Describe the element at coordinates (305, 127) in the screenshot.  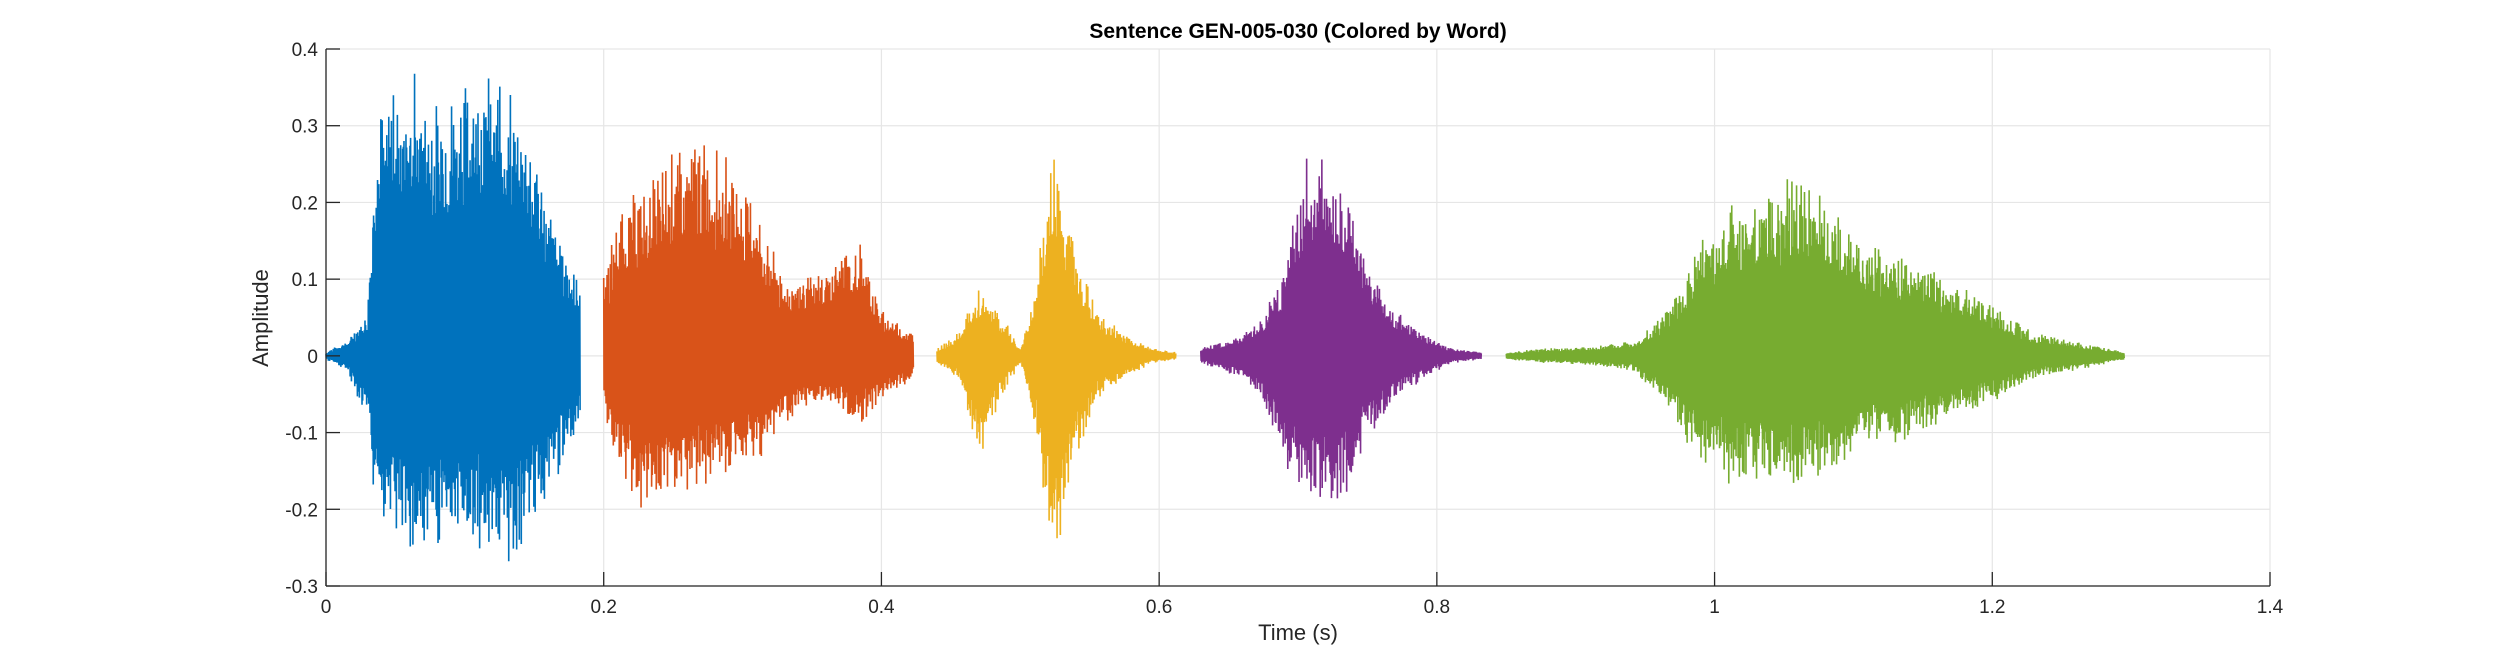
I see `y-tick-label: 0.3` at that location.